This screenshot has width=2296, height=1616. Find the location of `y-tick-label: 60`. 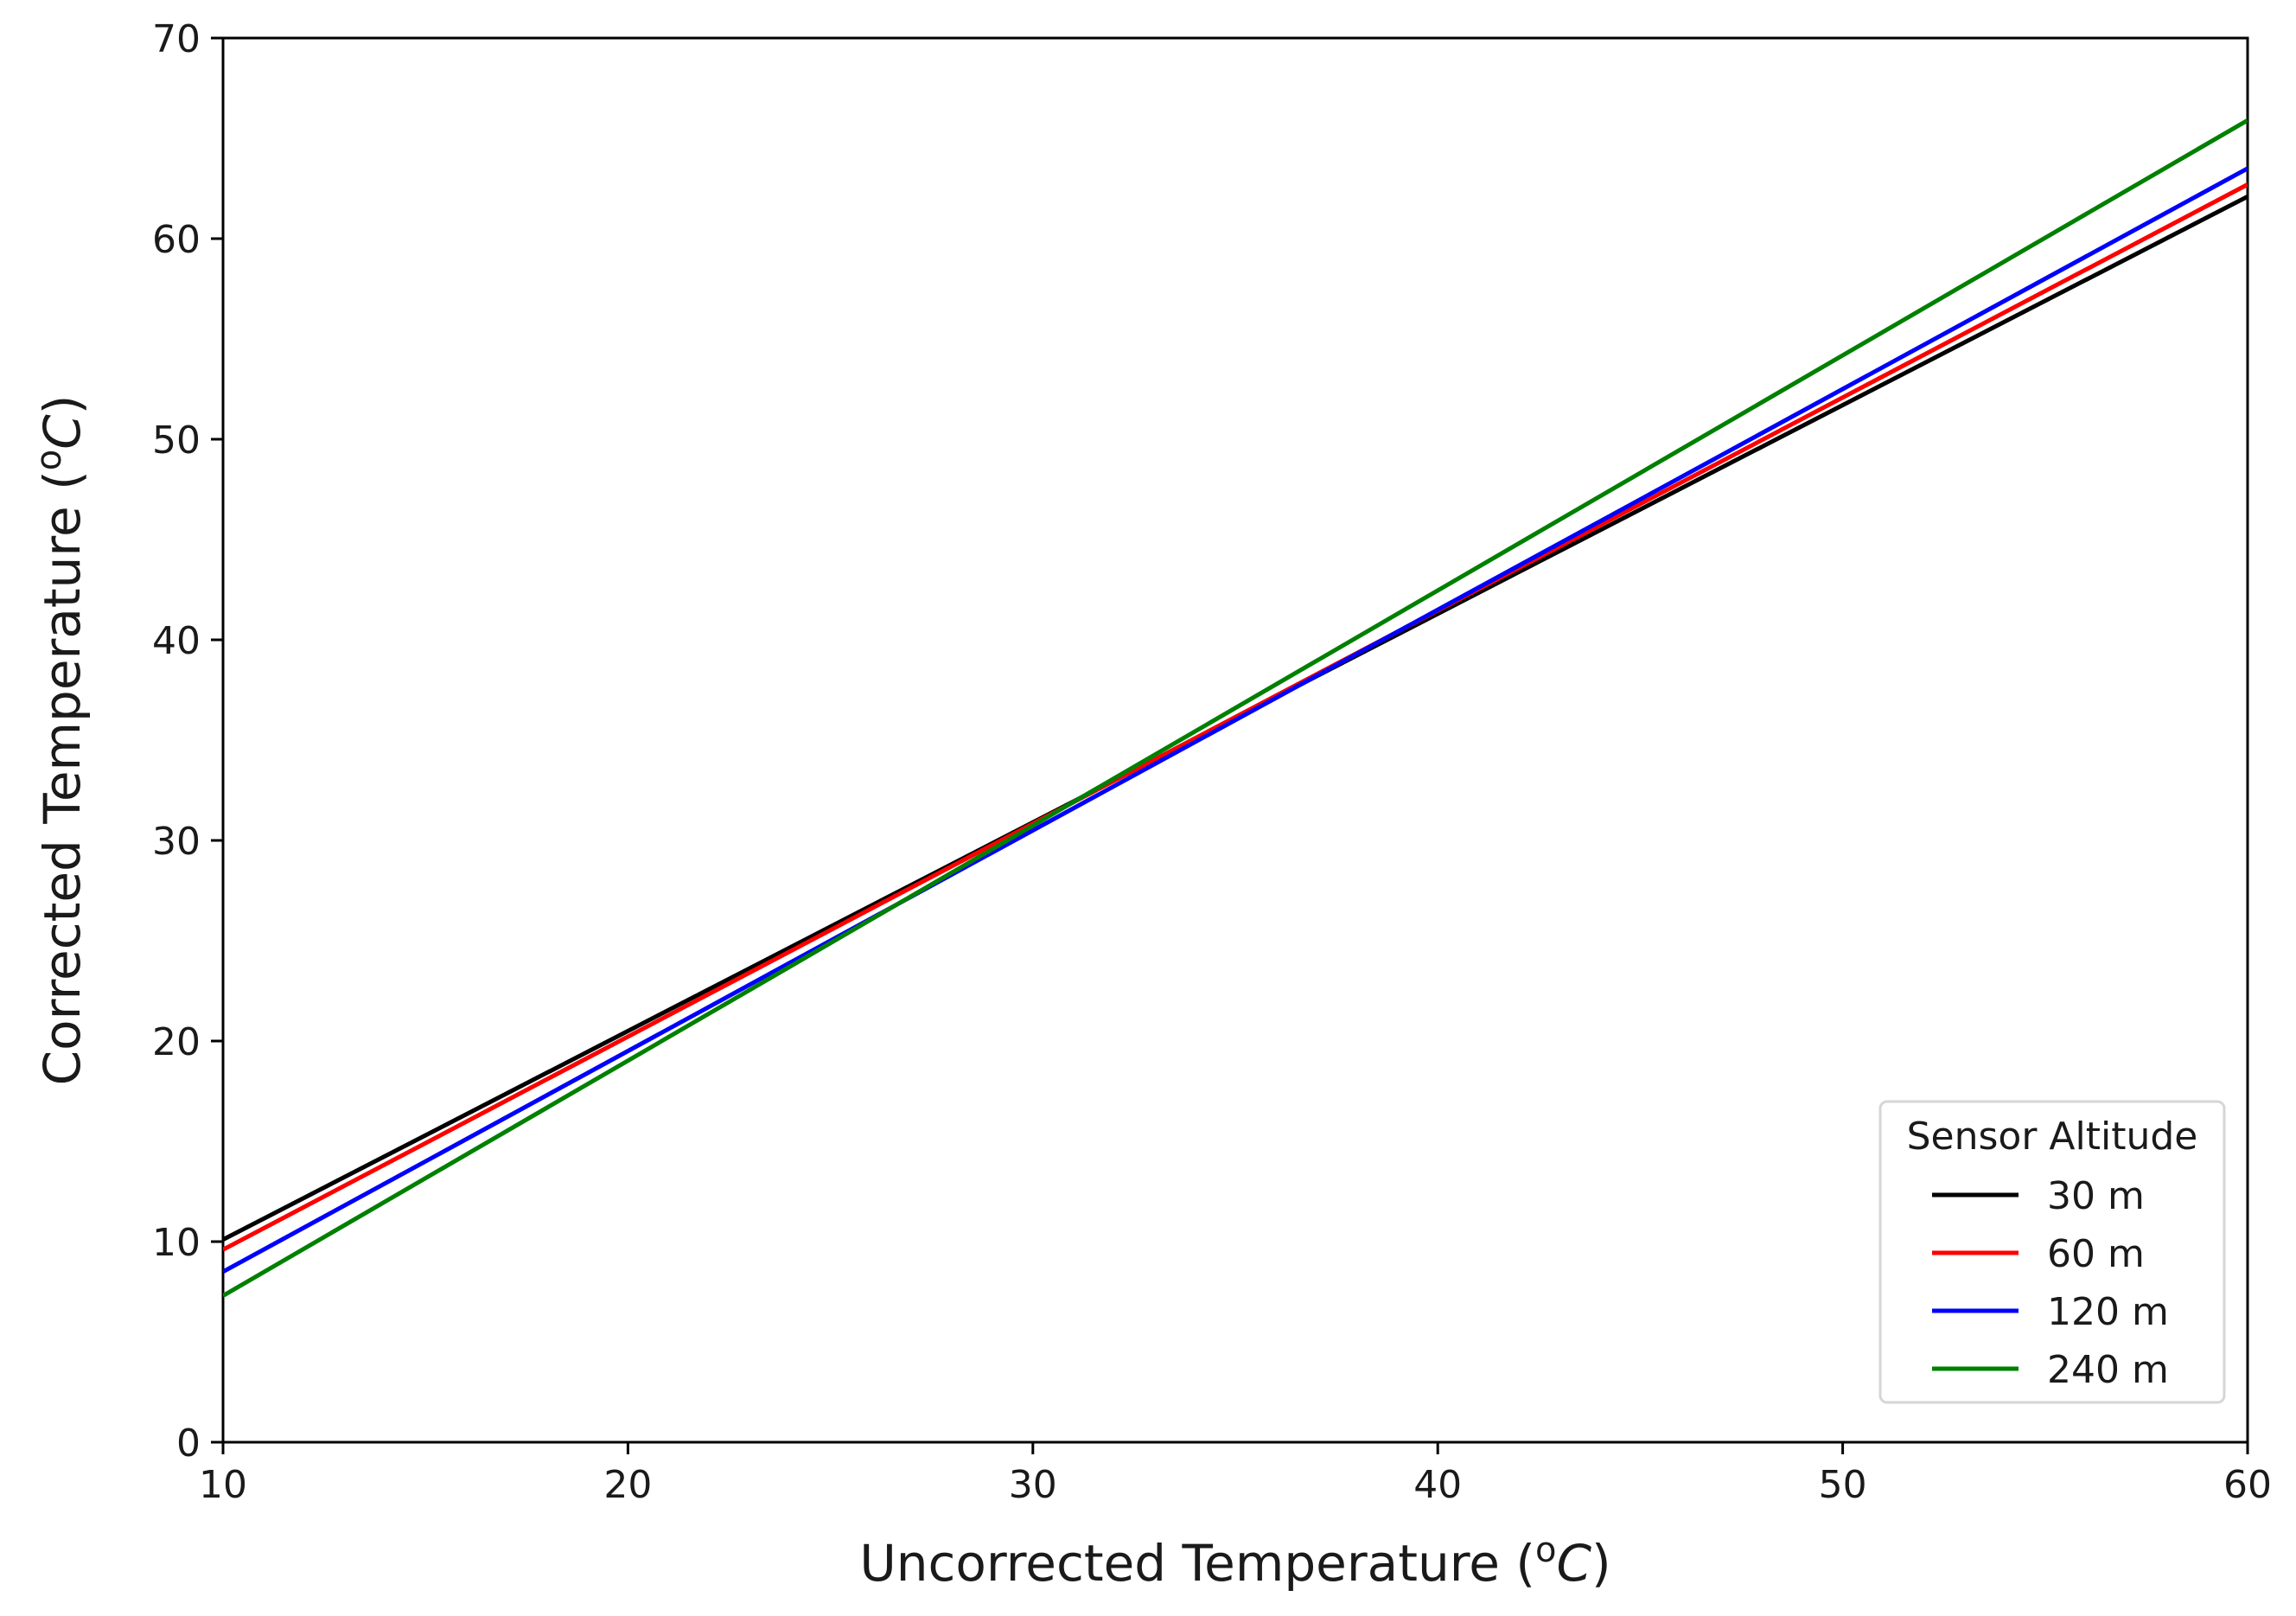

y-tick-label: 60 is located at coordinates (176, 240).